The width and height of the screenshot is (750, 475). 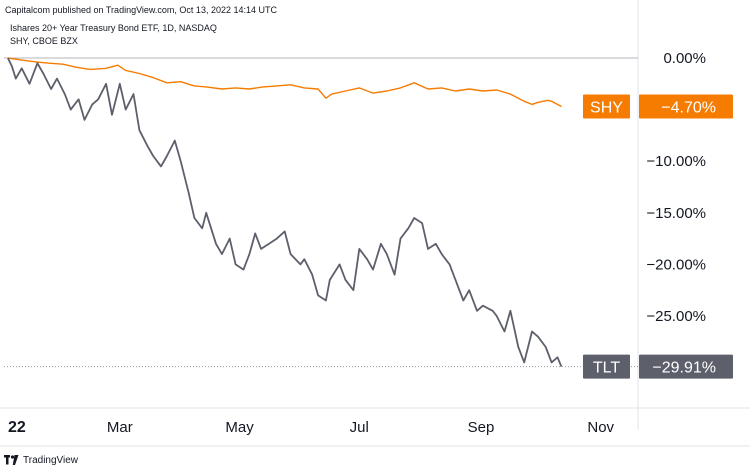 What do you see at coordinates (17, 427) in the screenshot?
I see `x-tick-label: 22` at bounding box center [17, 427].